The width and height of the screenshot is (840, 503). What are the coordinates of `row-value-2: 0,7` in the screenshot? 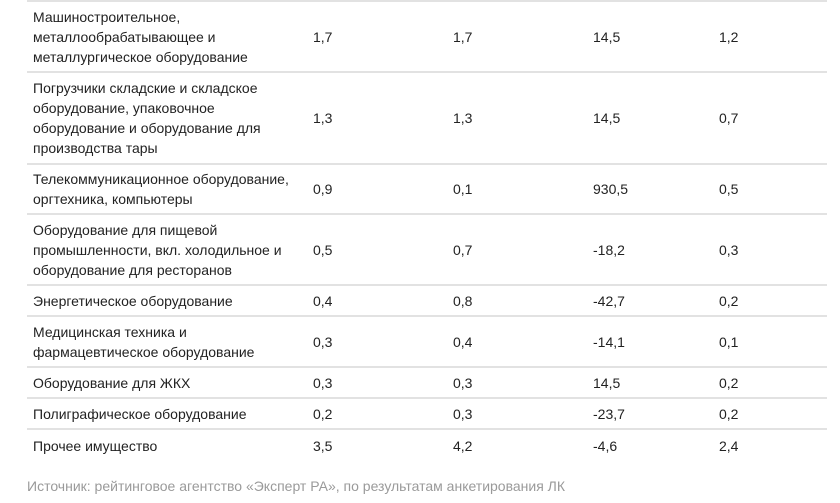 It's located at (463, 249).